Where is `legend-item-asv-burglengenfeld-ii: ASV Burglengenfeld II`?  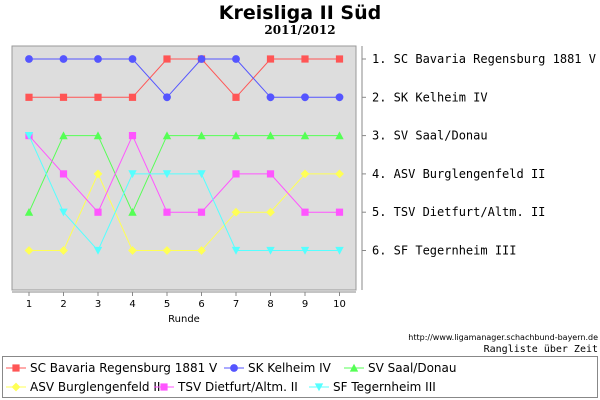
legend-item-asv-burglengenfeld-ii: ASV Burglengenfeld II is located at coordinates (82, 387).